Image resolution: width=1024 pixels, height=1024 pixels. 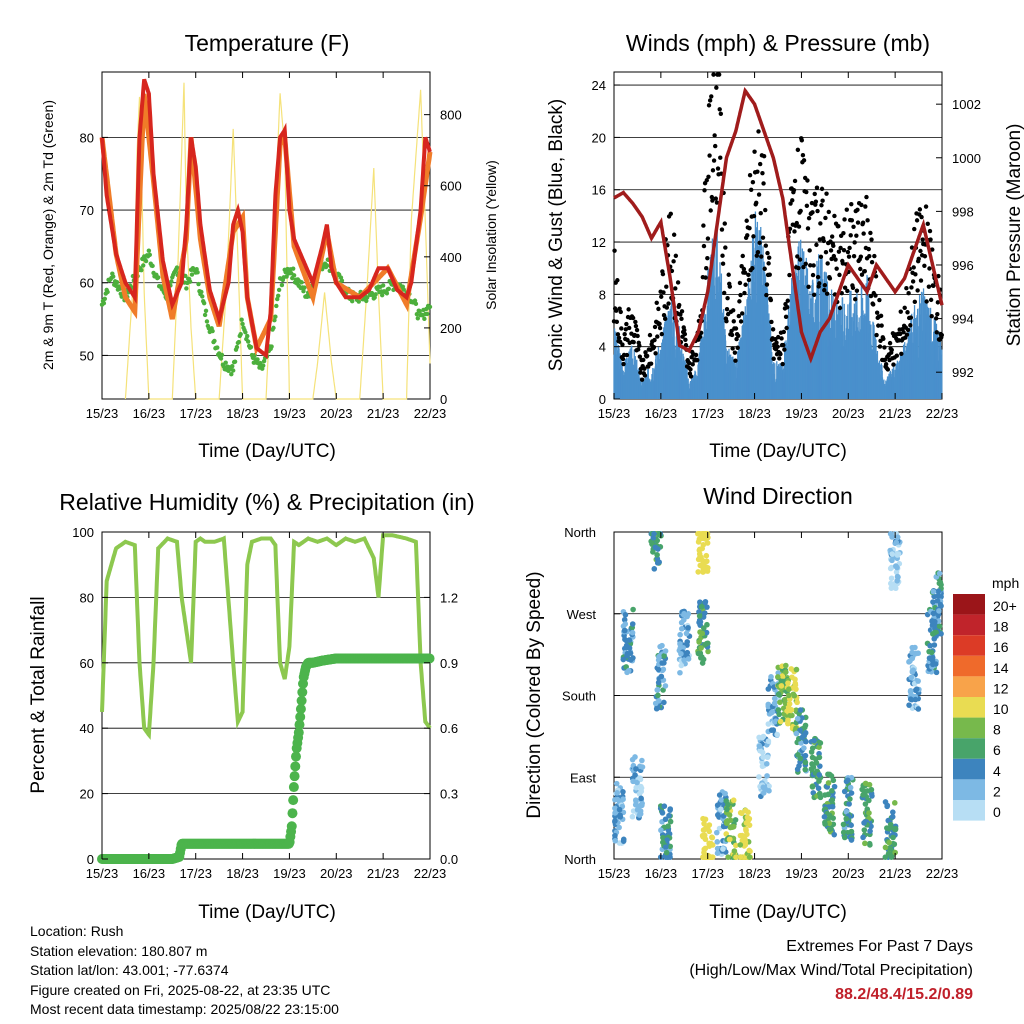 What do you see at coordinates (997, 791) in the screenshot?
I see `legend-label: 2` at bounding box center [997, 791].